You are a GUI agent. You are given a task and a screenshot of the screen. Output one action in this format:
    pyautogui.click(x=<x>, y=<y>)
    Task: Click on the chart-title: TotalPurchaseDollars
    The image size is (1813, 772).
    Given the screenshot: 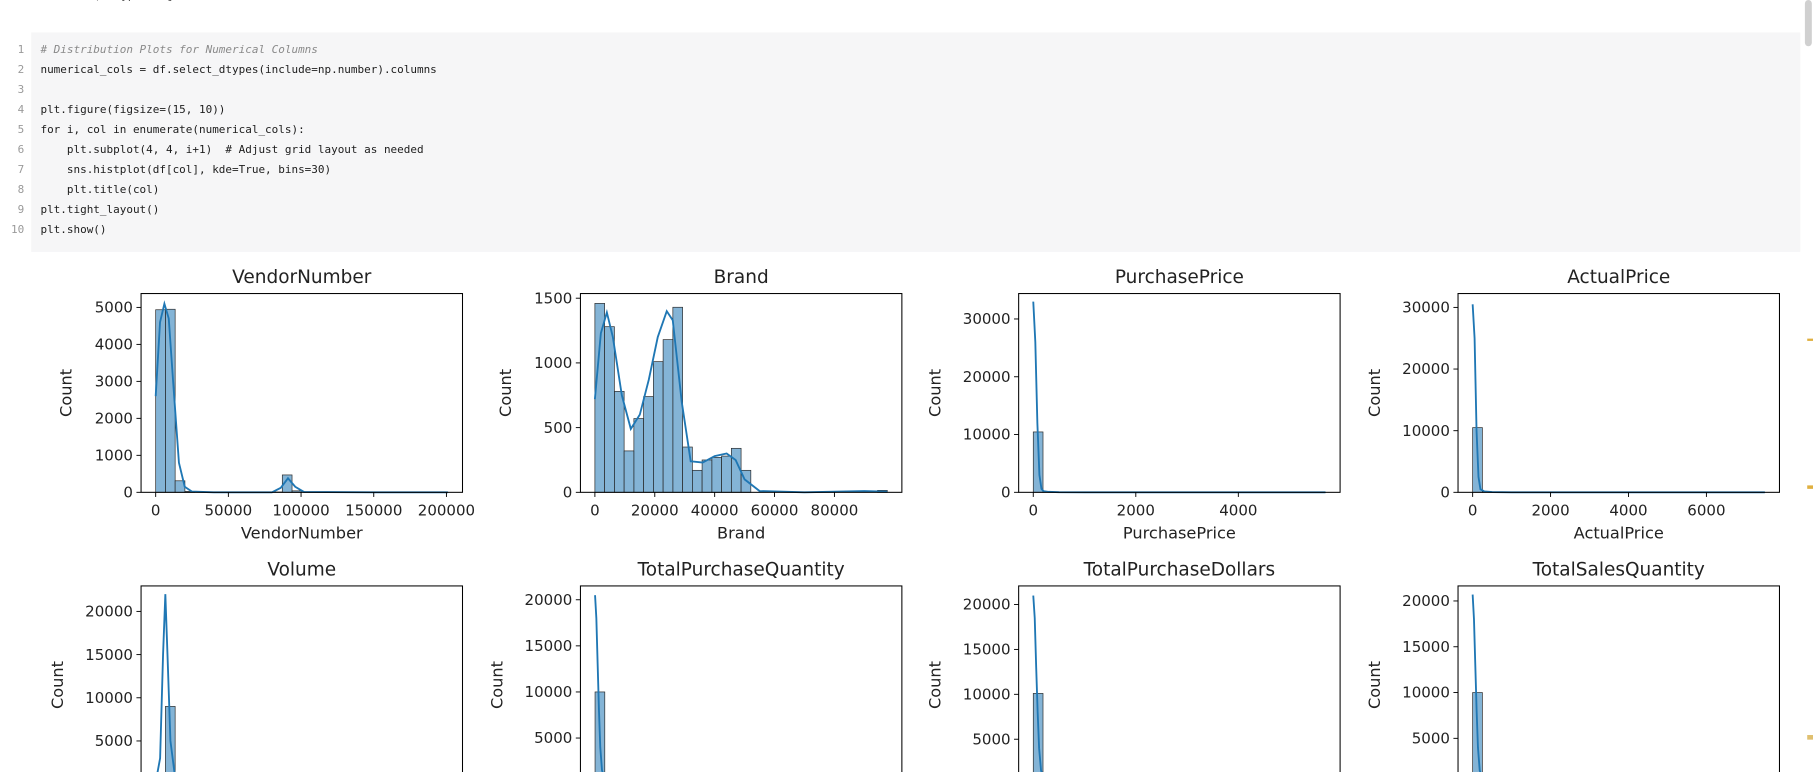 What is the action you would take?
    pyautogui.click(x=1179, y=570)
    